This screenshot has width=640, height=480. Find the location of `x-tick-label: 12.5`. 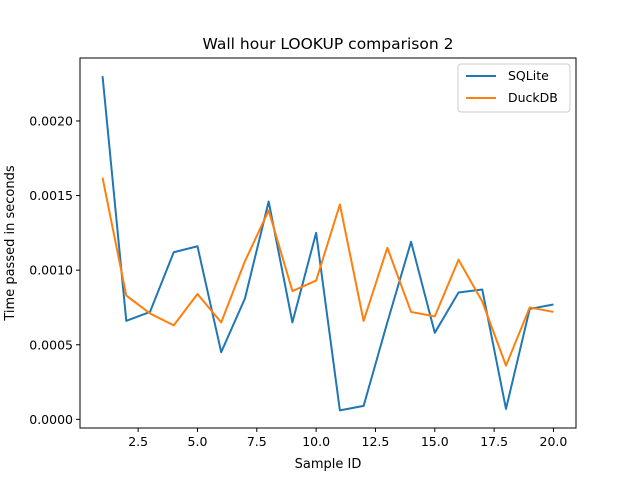

x-tick-label: 12.5 is located at coordinates (376, 441).